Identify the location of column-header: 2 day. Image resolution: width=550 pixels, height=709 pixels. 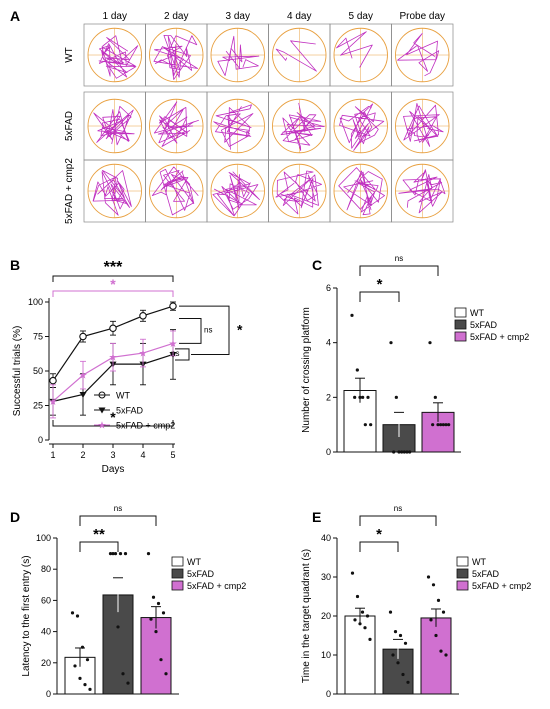
(176, 16).